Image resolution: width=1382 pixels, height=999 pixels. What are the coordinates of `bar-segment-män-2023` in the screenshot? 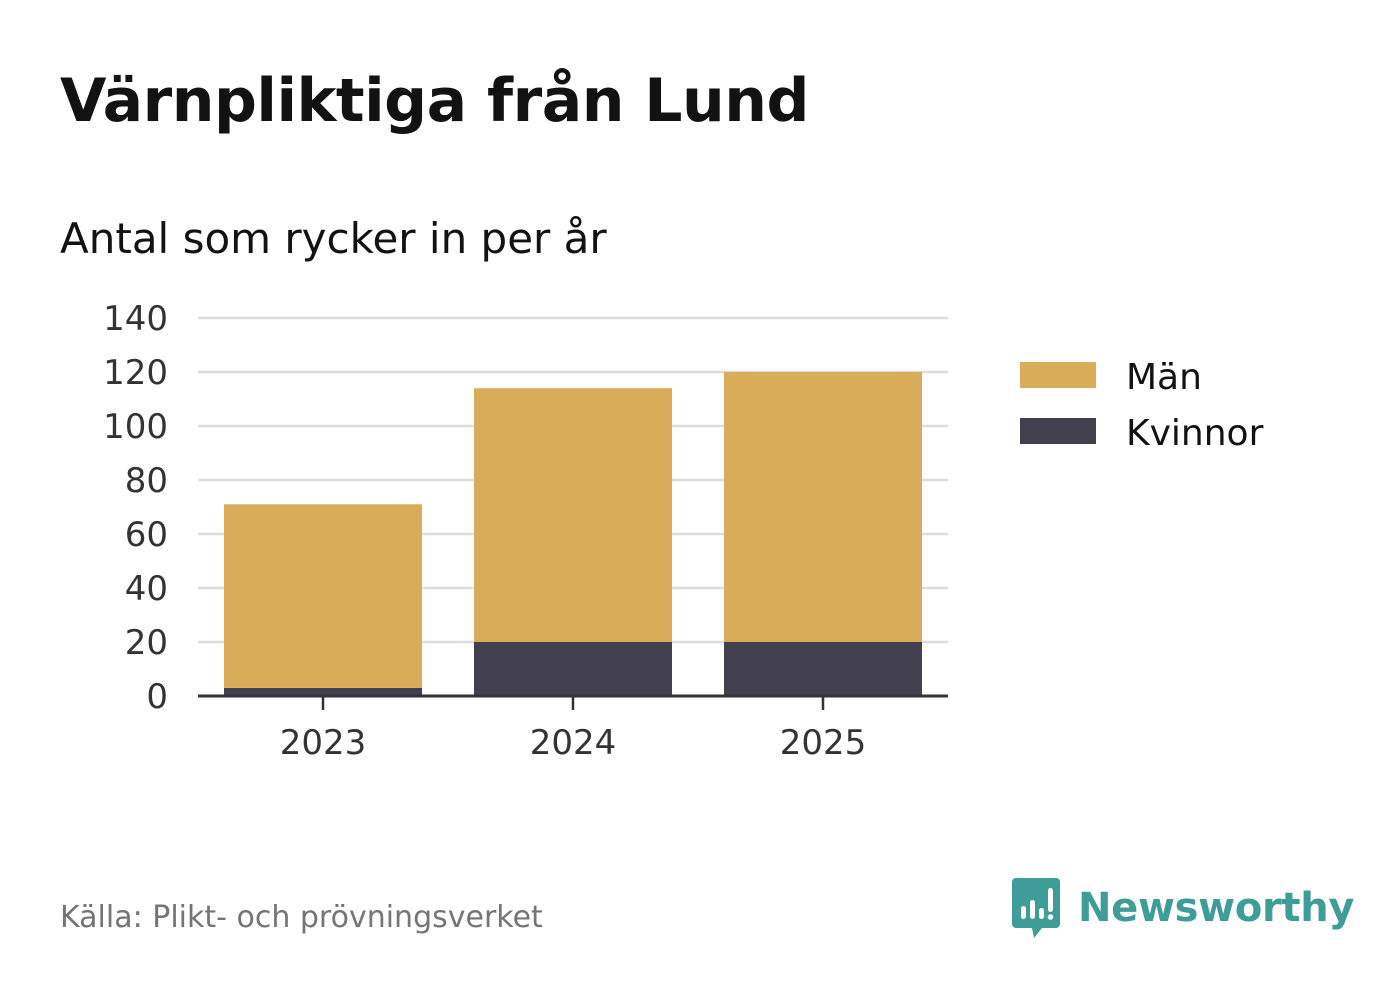 It's located at (323, 596).